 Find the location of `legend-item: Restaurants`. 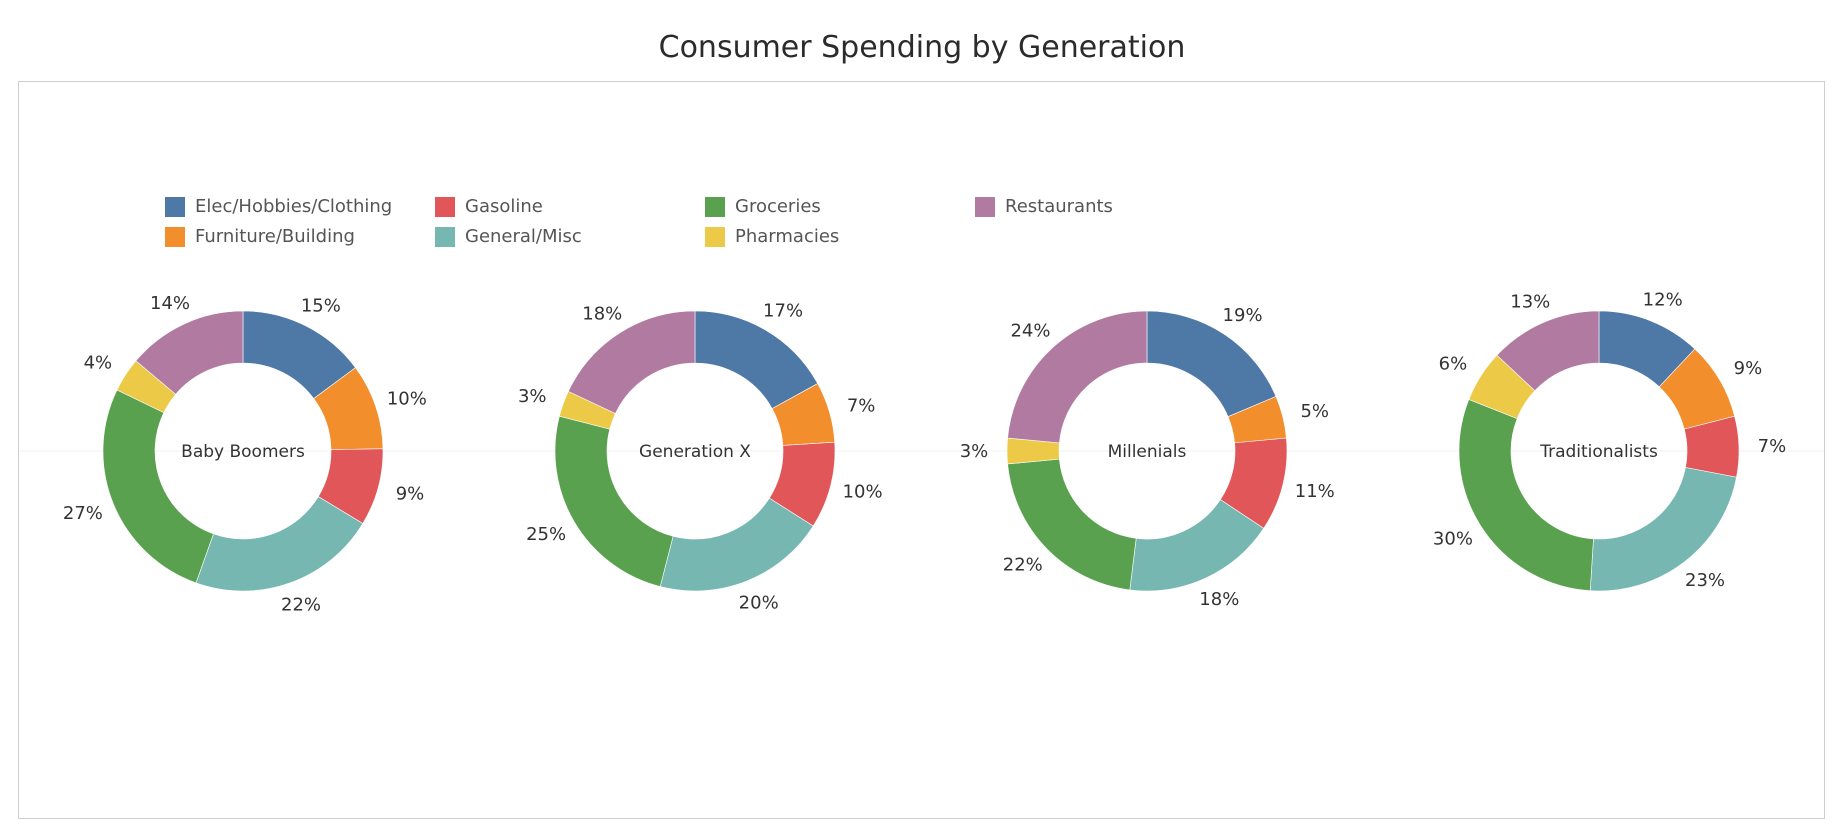

legend-item: Restaurants is located at coordinates (1044, 206).